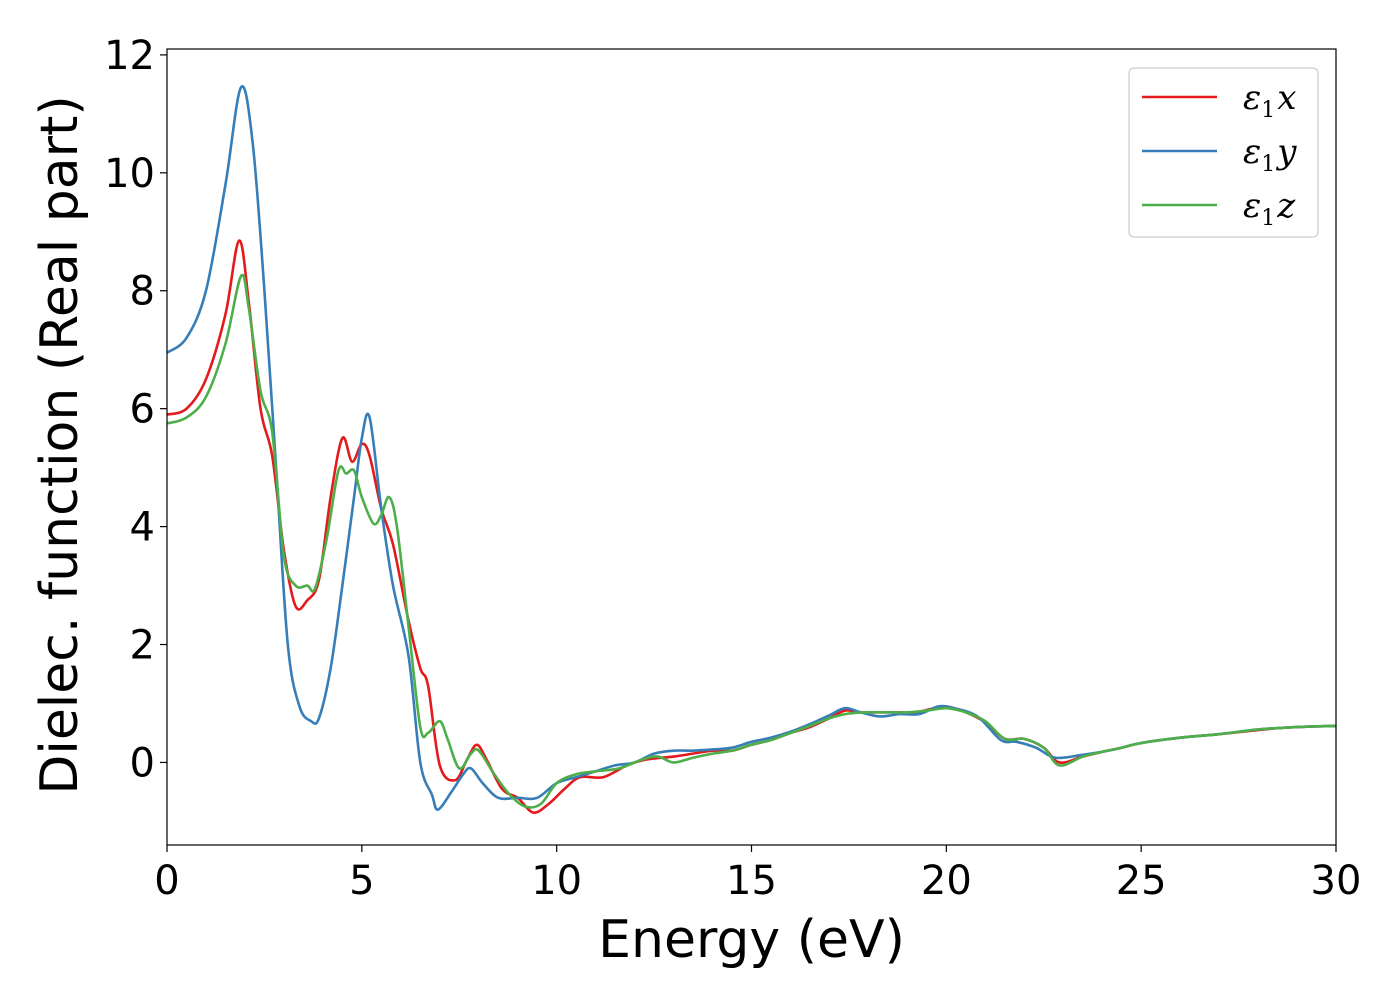 The width and height of the screenshot is (1400, 1000). Describe the element at coordinates (60, 444) in the screenshot. I see `y-axis-title: Dielec. function (Real part)` at that location.